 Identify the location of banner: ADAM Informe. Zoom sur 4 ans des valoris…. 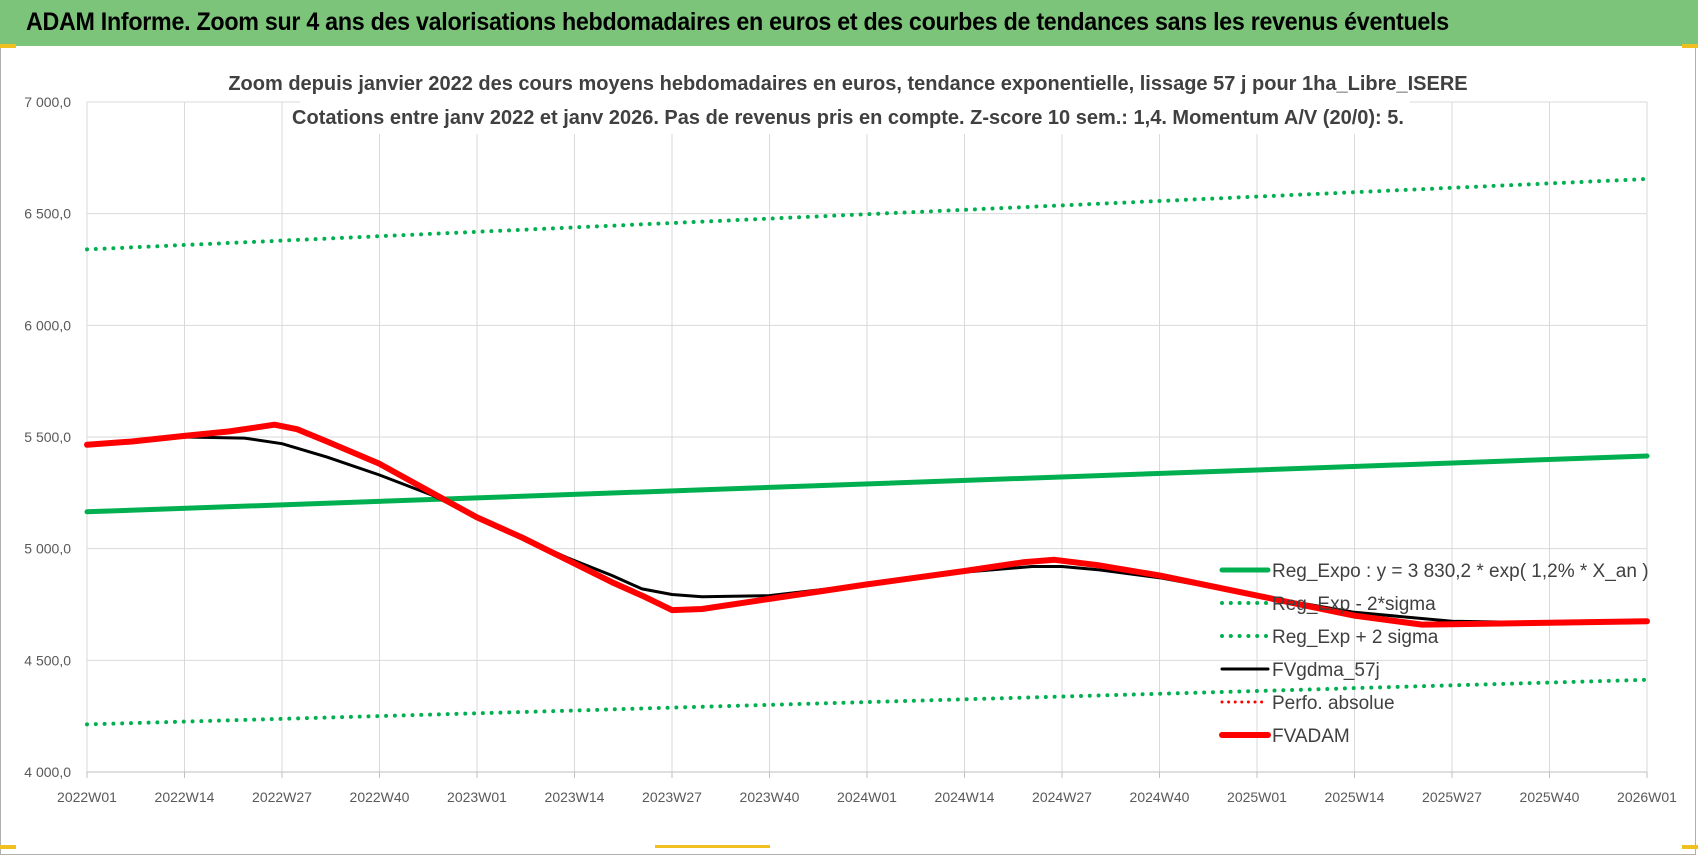
(849, 23).